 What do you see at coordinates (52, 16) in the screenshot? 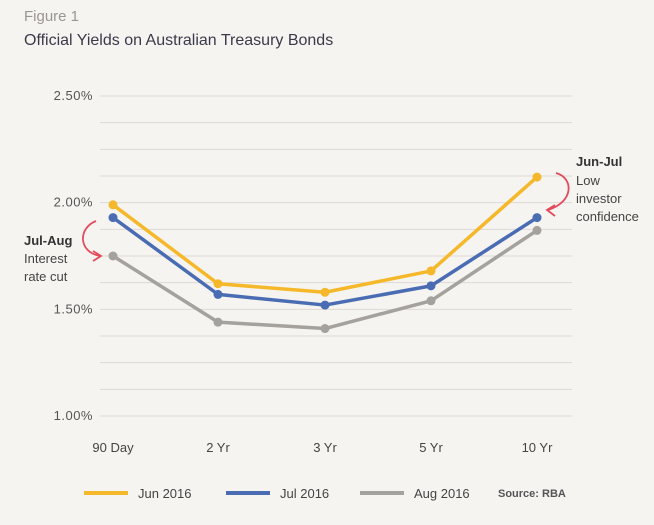
I see `figure-label: Figure 1` at bounding box center [52, 16].